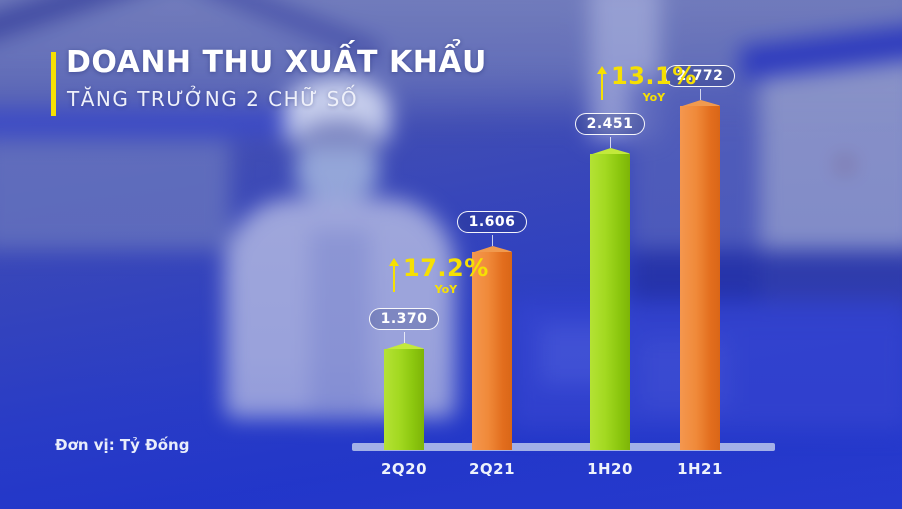 This screenshot has width=902, height=509. I want to click on value-pill: 2.451, so click(610, 124).